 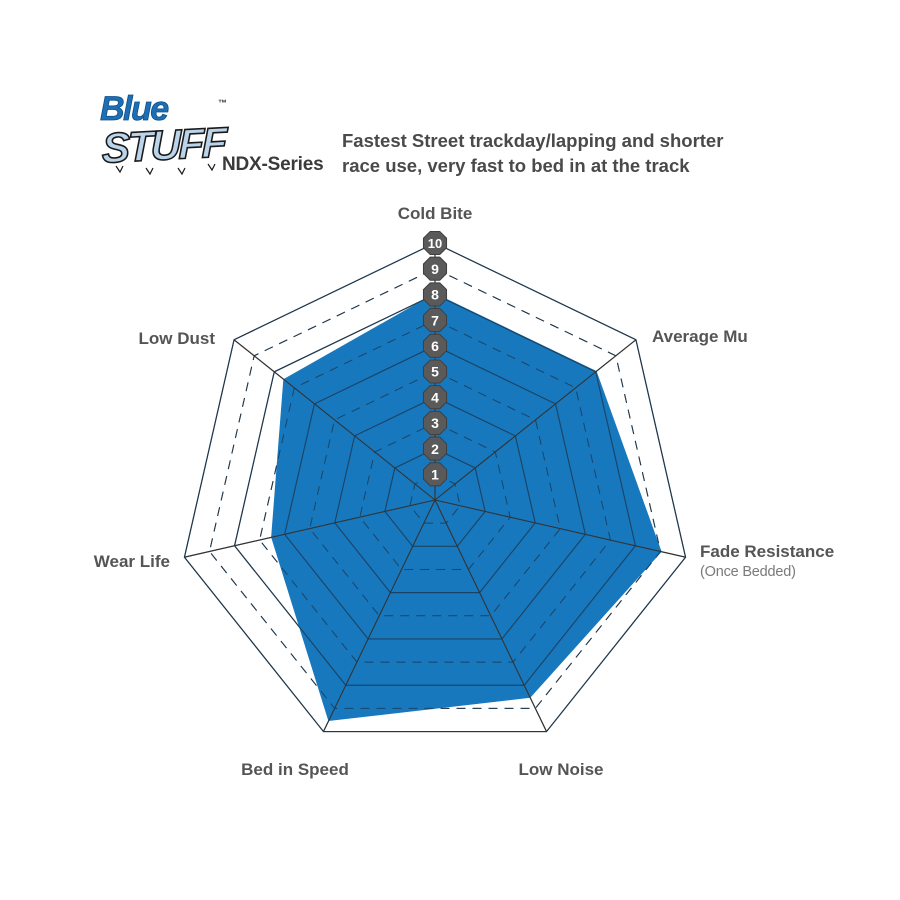 I want to click on tick-label-9: 9, so click(x=435, y=269).